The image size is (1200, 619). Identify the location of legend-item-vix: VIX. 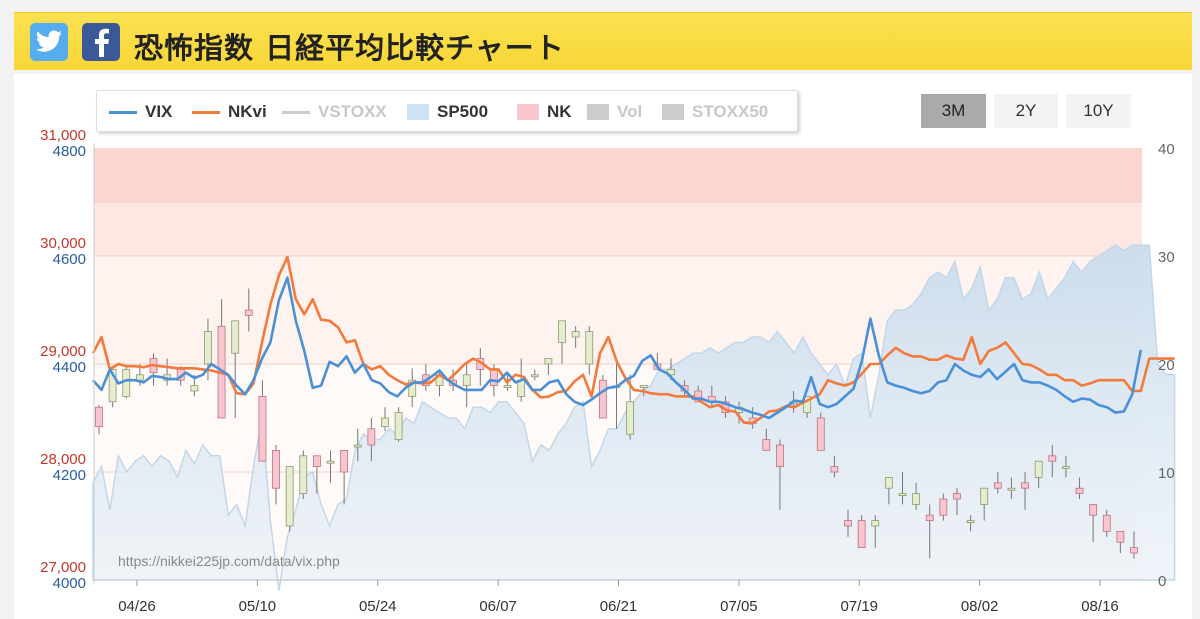
(140, 112).